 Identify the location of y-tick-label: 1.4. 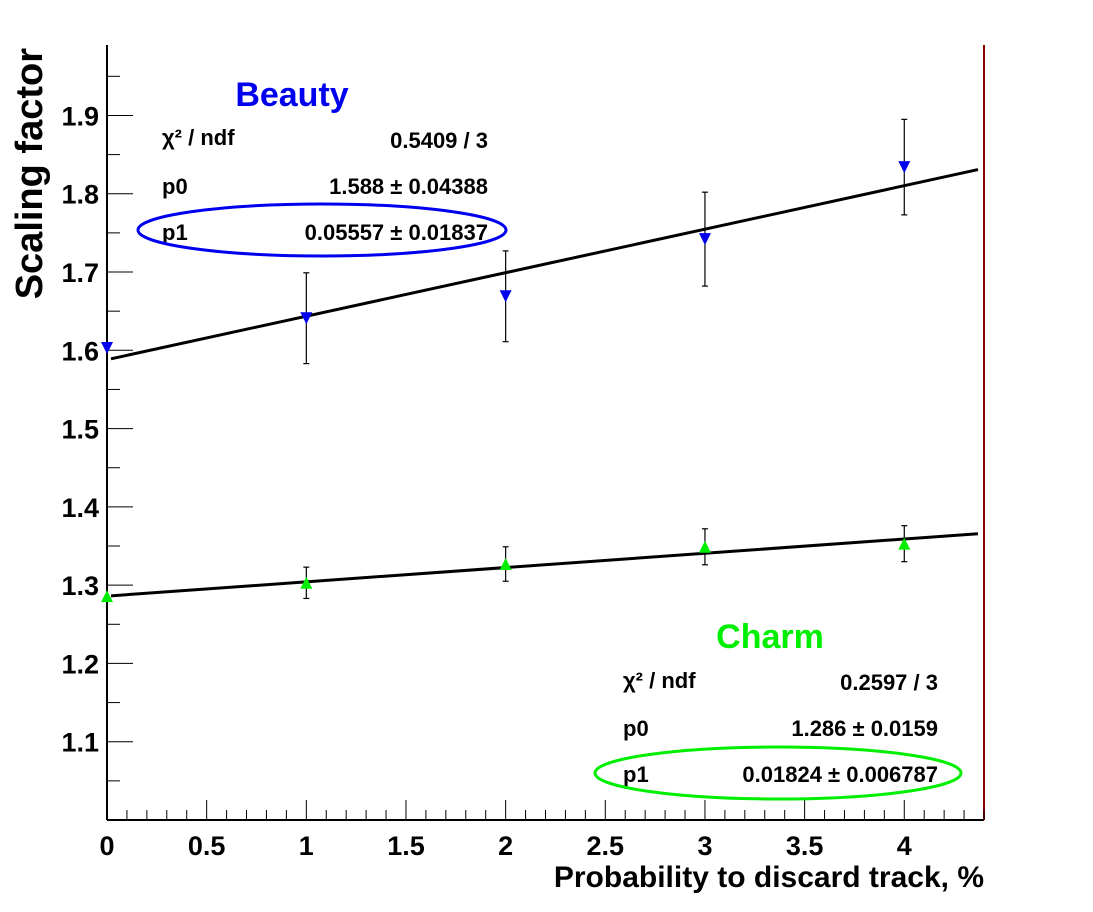
(80, 508).